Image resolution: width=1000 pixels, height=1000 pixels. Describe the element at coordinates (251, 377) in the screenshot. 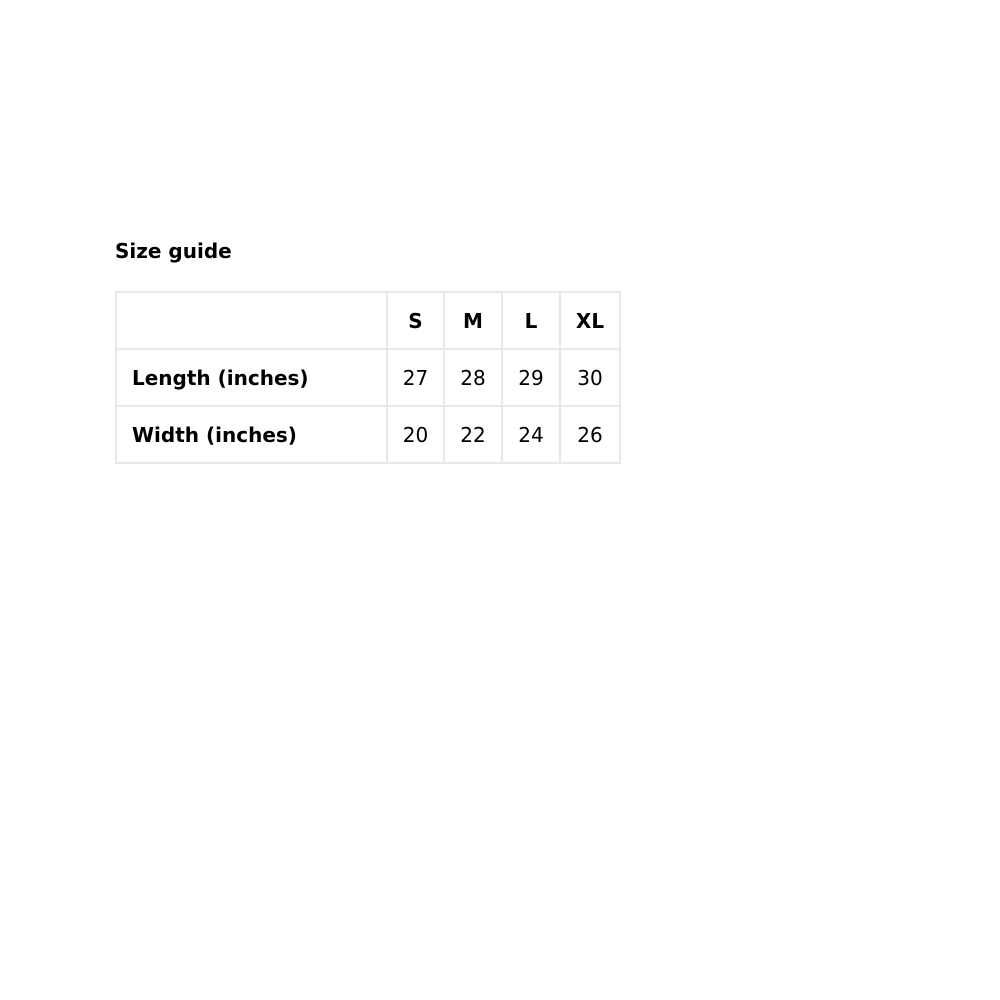

I see `row-label: Length (inches)` at that location.